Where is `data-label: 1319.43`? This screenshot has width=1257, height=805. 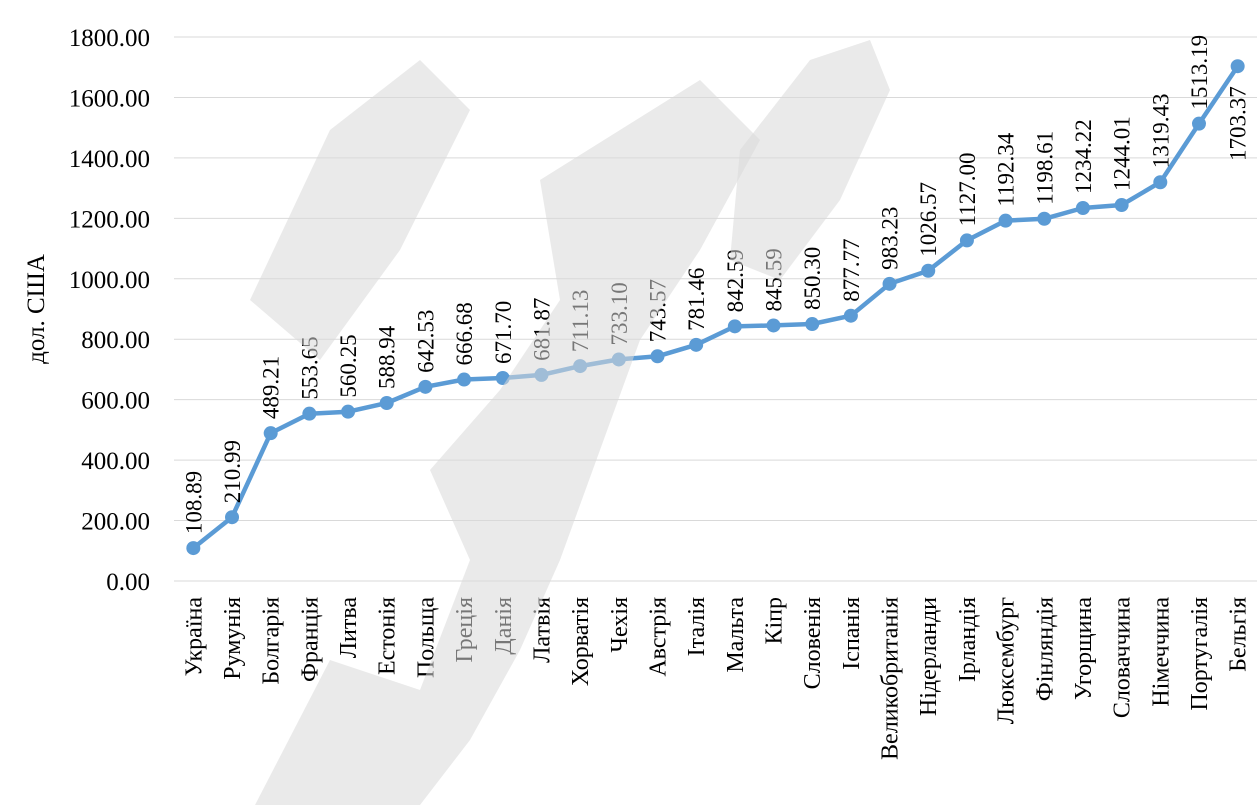
data-label: 1319.43 is located at coordinates (1160, 130).